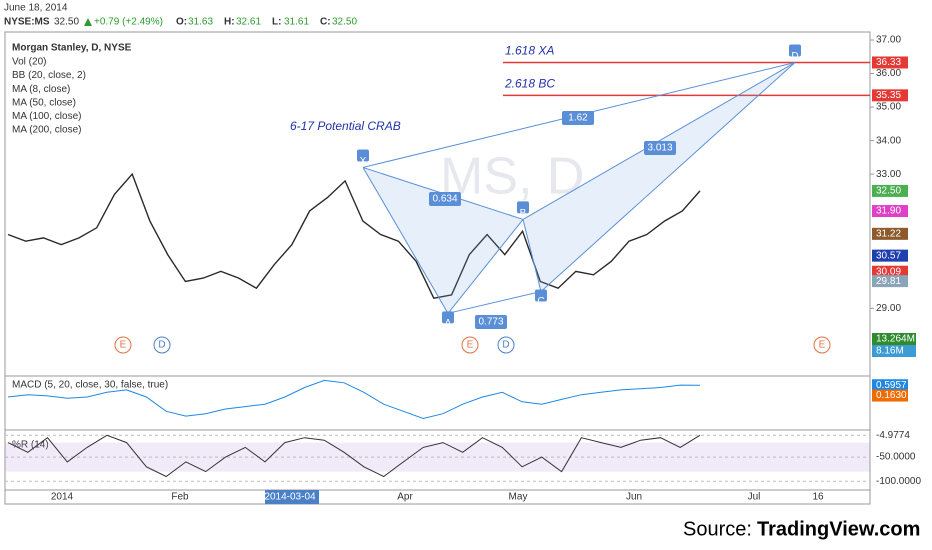 This screenshot has height=550, width=932. I want to click on y-tick-label: 29.00, so click(888, 308).